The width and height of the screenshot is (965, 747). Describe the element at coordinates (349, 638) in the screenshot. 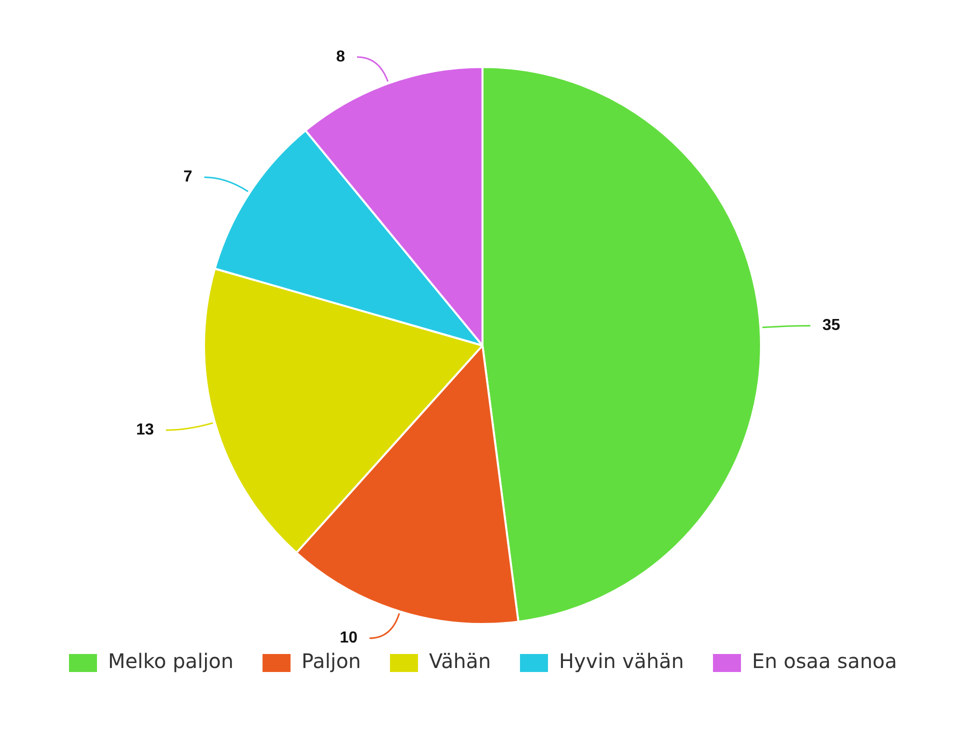

I see `data-label: 10` at that location.